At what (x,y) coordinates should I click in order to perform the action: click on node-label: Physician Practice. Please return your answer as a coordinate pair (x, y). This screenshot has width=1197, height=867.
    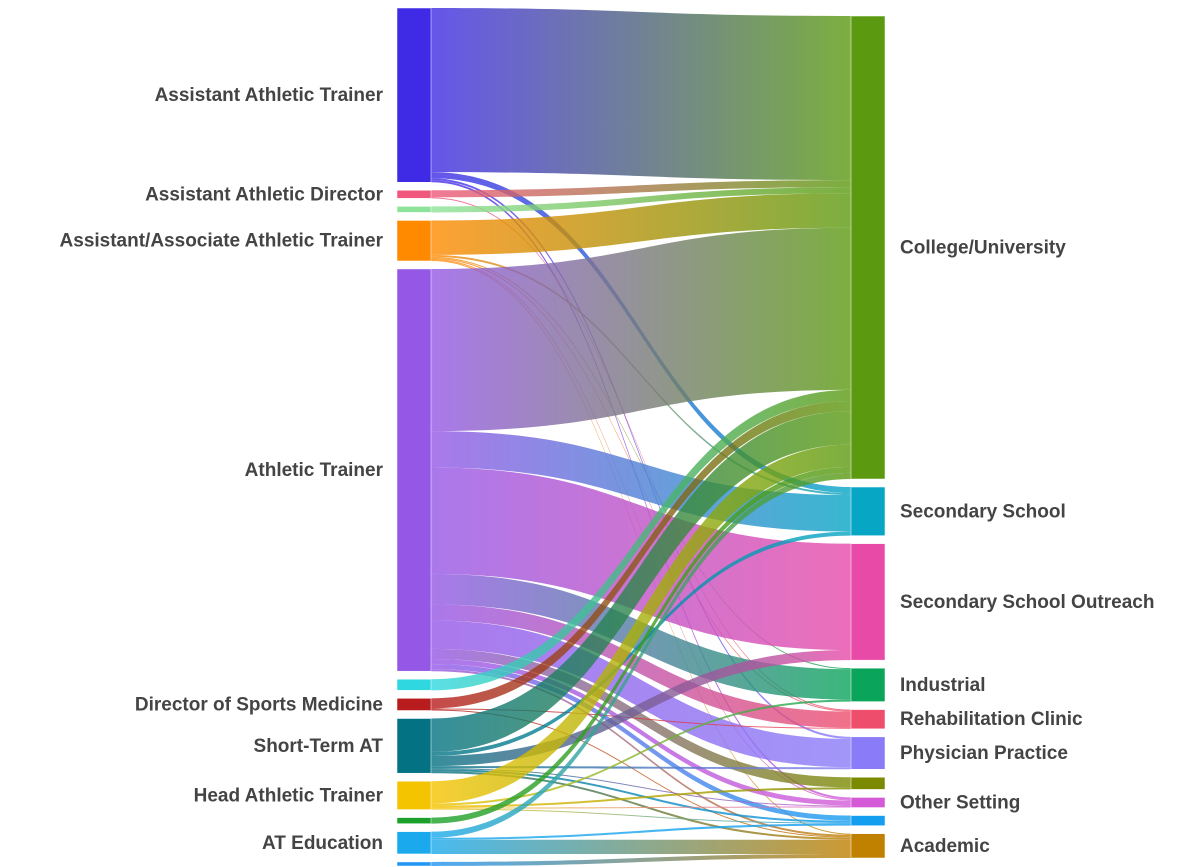
    Looking at the image, I should click on (984, 753).